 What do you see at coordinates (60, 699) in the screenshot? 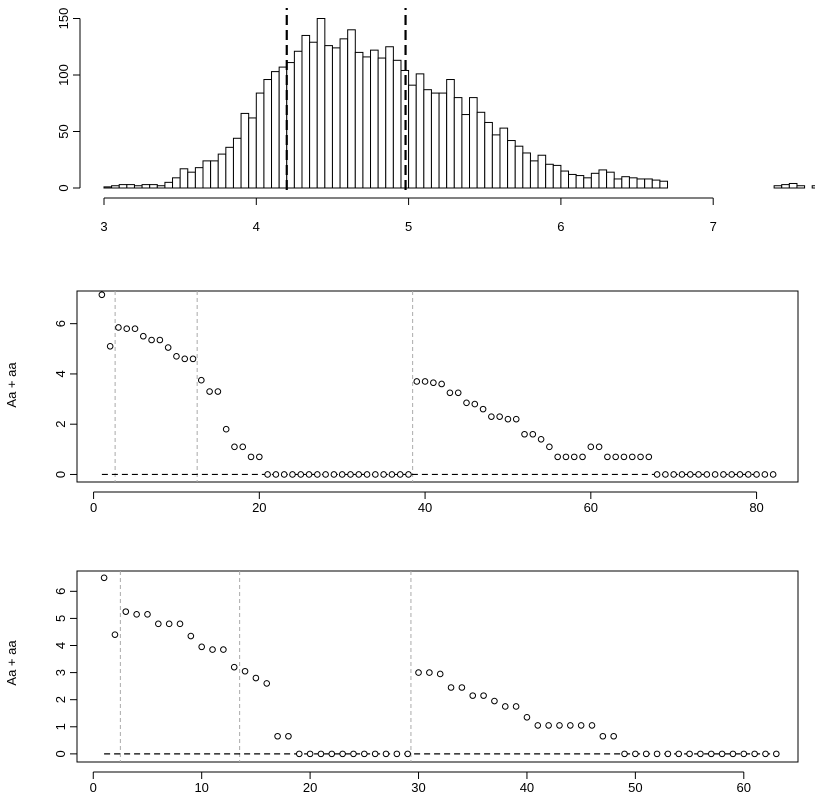
I see `y-tick-label: 2` at bounding box center [60, 699].